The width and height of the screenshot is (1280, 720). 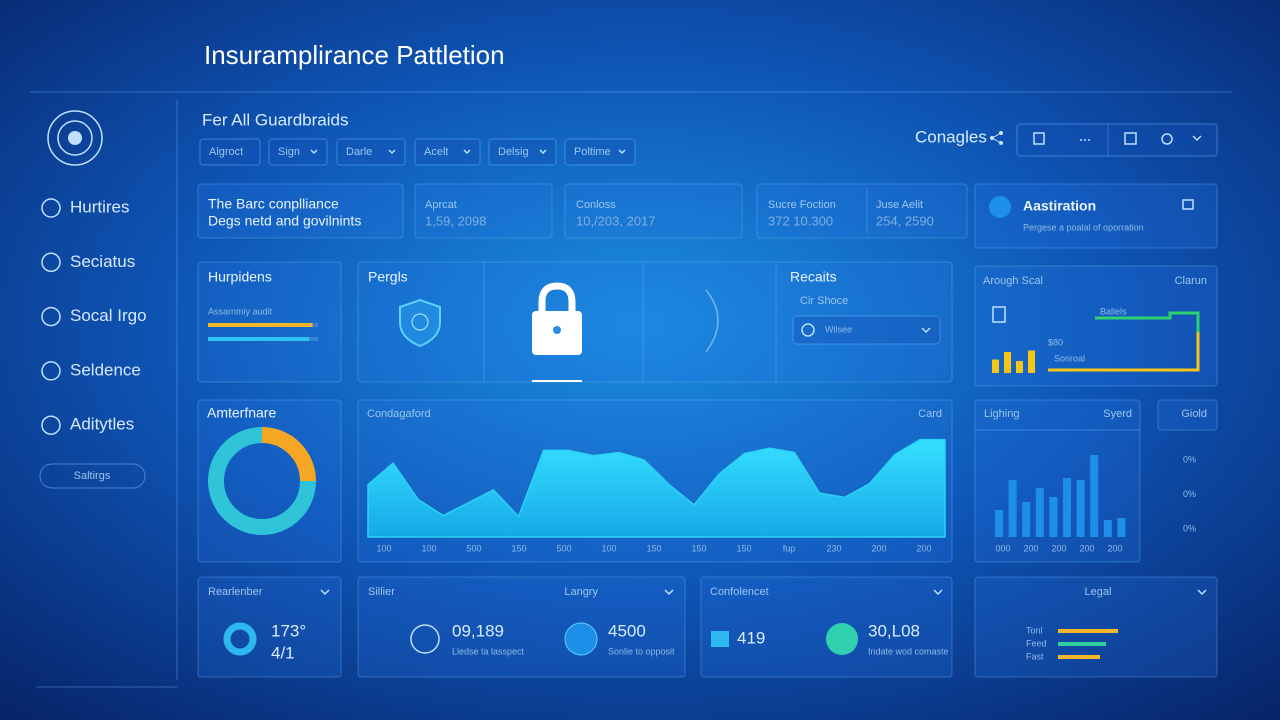 What do you see at coordinates (1072, 643) in the screenshot?
I see `legal-bars: Tonl Feed Fast` at bounding box center [1072, 643].